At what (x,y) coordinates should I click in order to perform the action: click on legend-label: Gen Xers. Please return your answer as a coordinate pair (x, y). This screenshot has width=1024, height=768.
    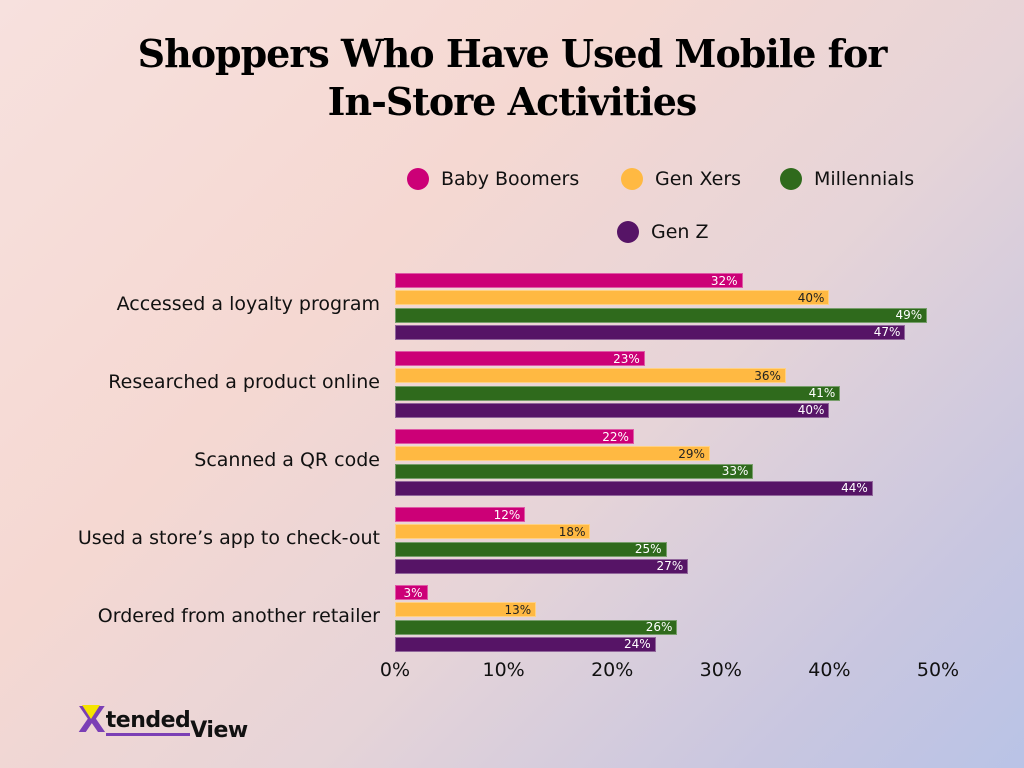
    Looking at the image, I should click on (698, 179).